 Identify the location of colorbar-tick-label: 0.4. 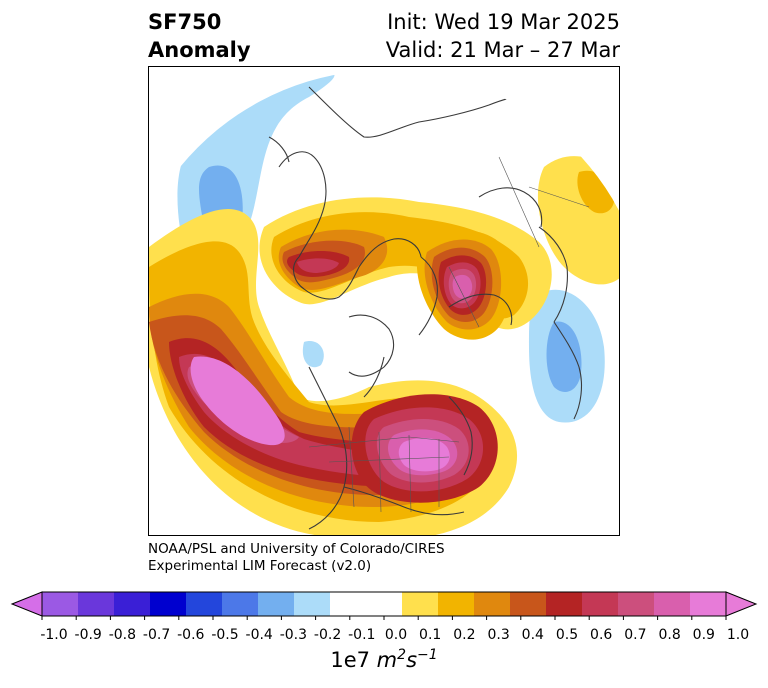
(532, 635).